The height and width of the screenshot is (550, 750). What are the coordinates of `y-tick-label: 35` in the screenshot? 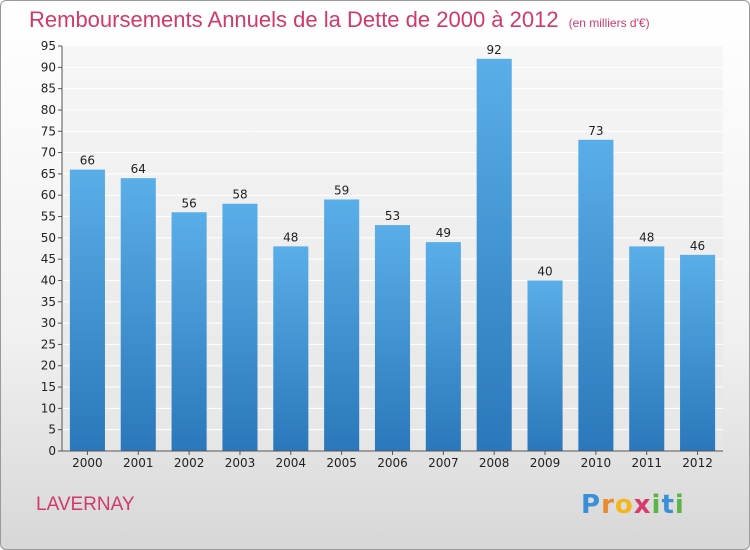 It's located at (48, 302).